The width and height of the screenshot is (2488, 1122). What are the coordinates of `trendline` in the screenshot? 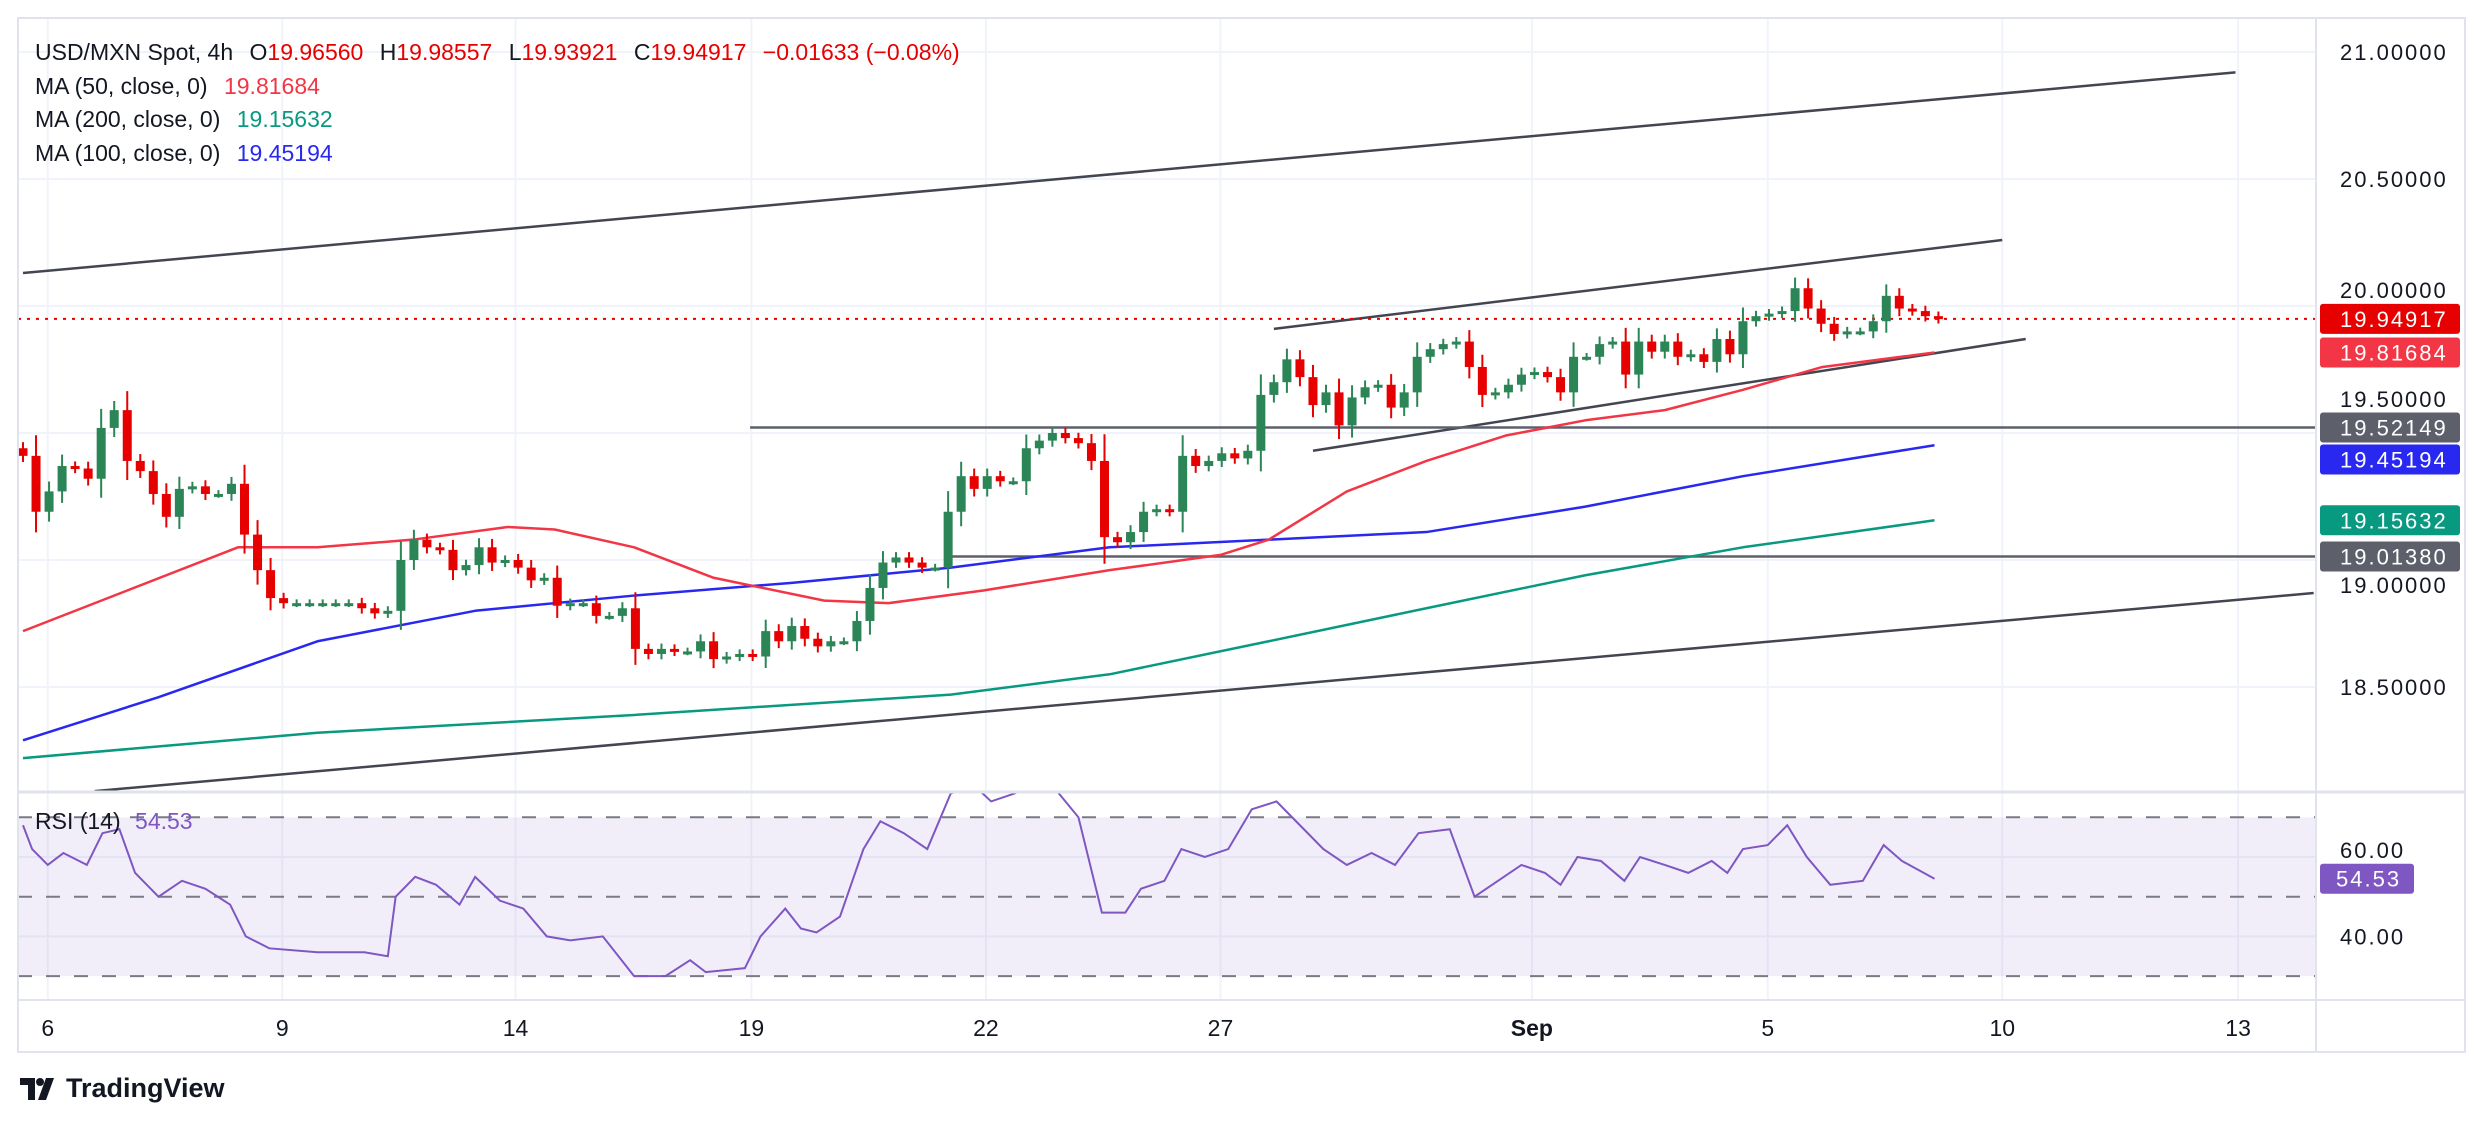 It's located at (1669, 395).